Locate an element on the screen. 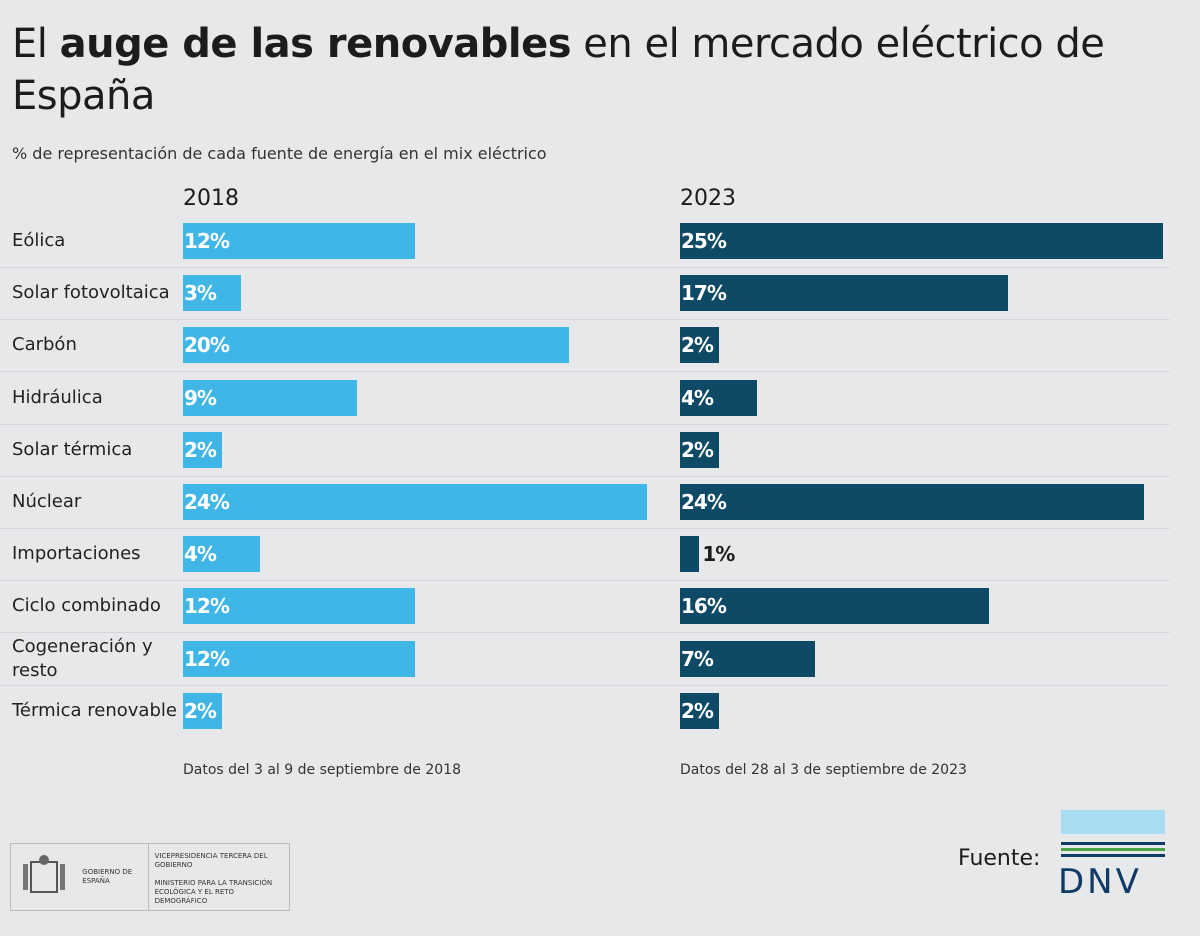 This screenshot has width=1200, height=936. value-label: 25% is located at coordinates (704, 241).